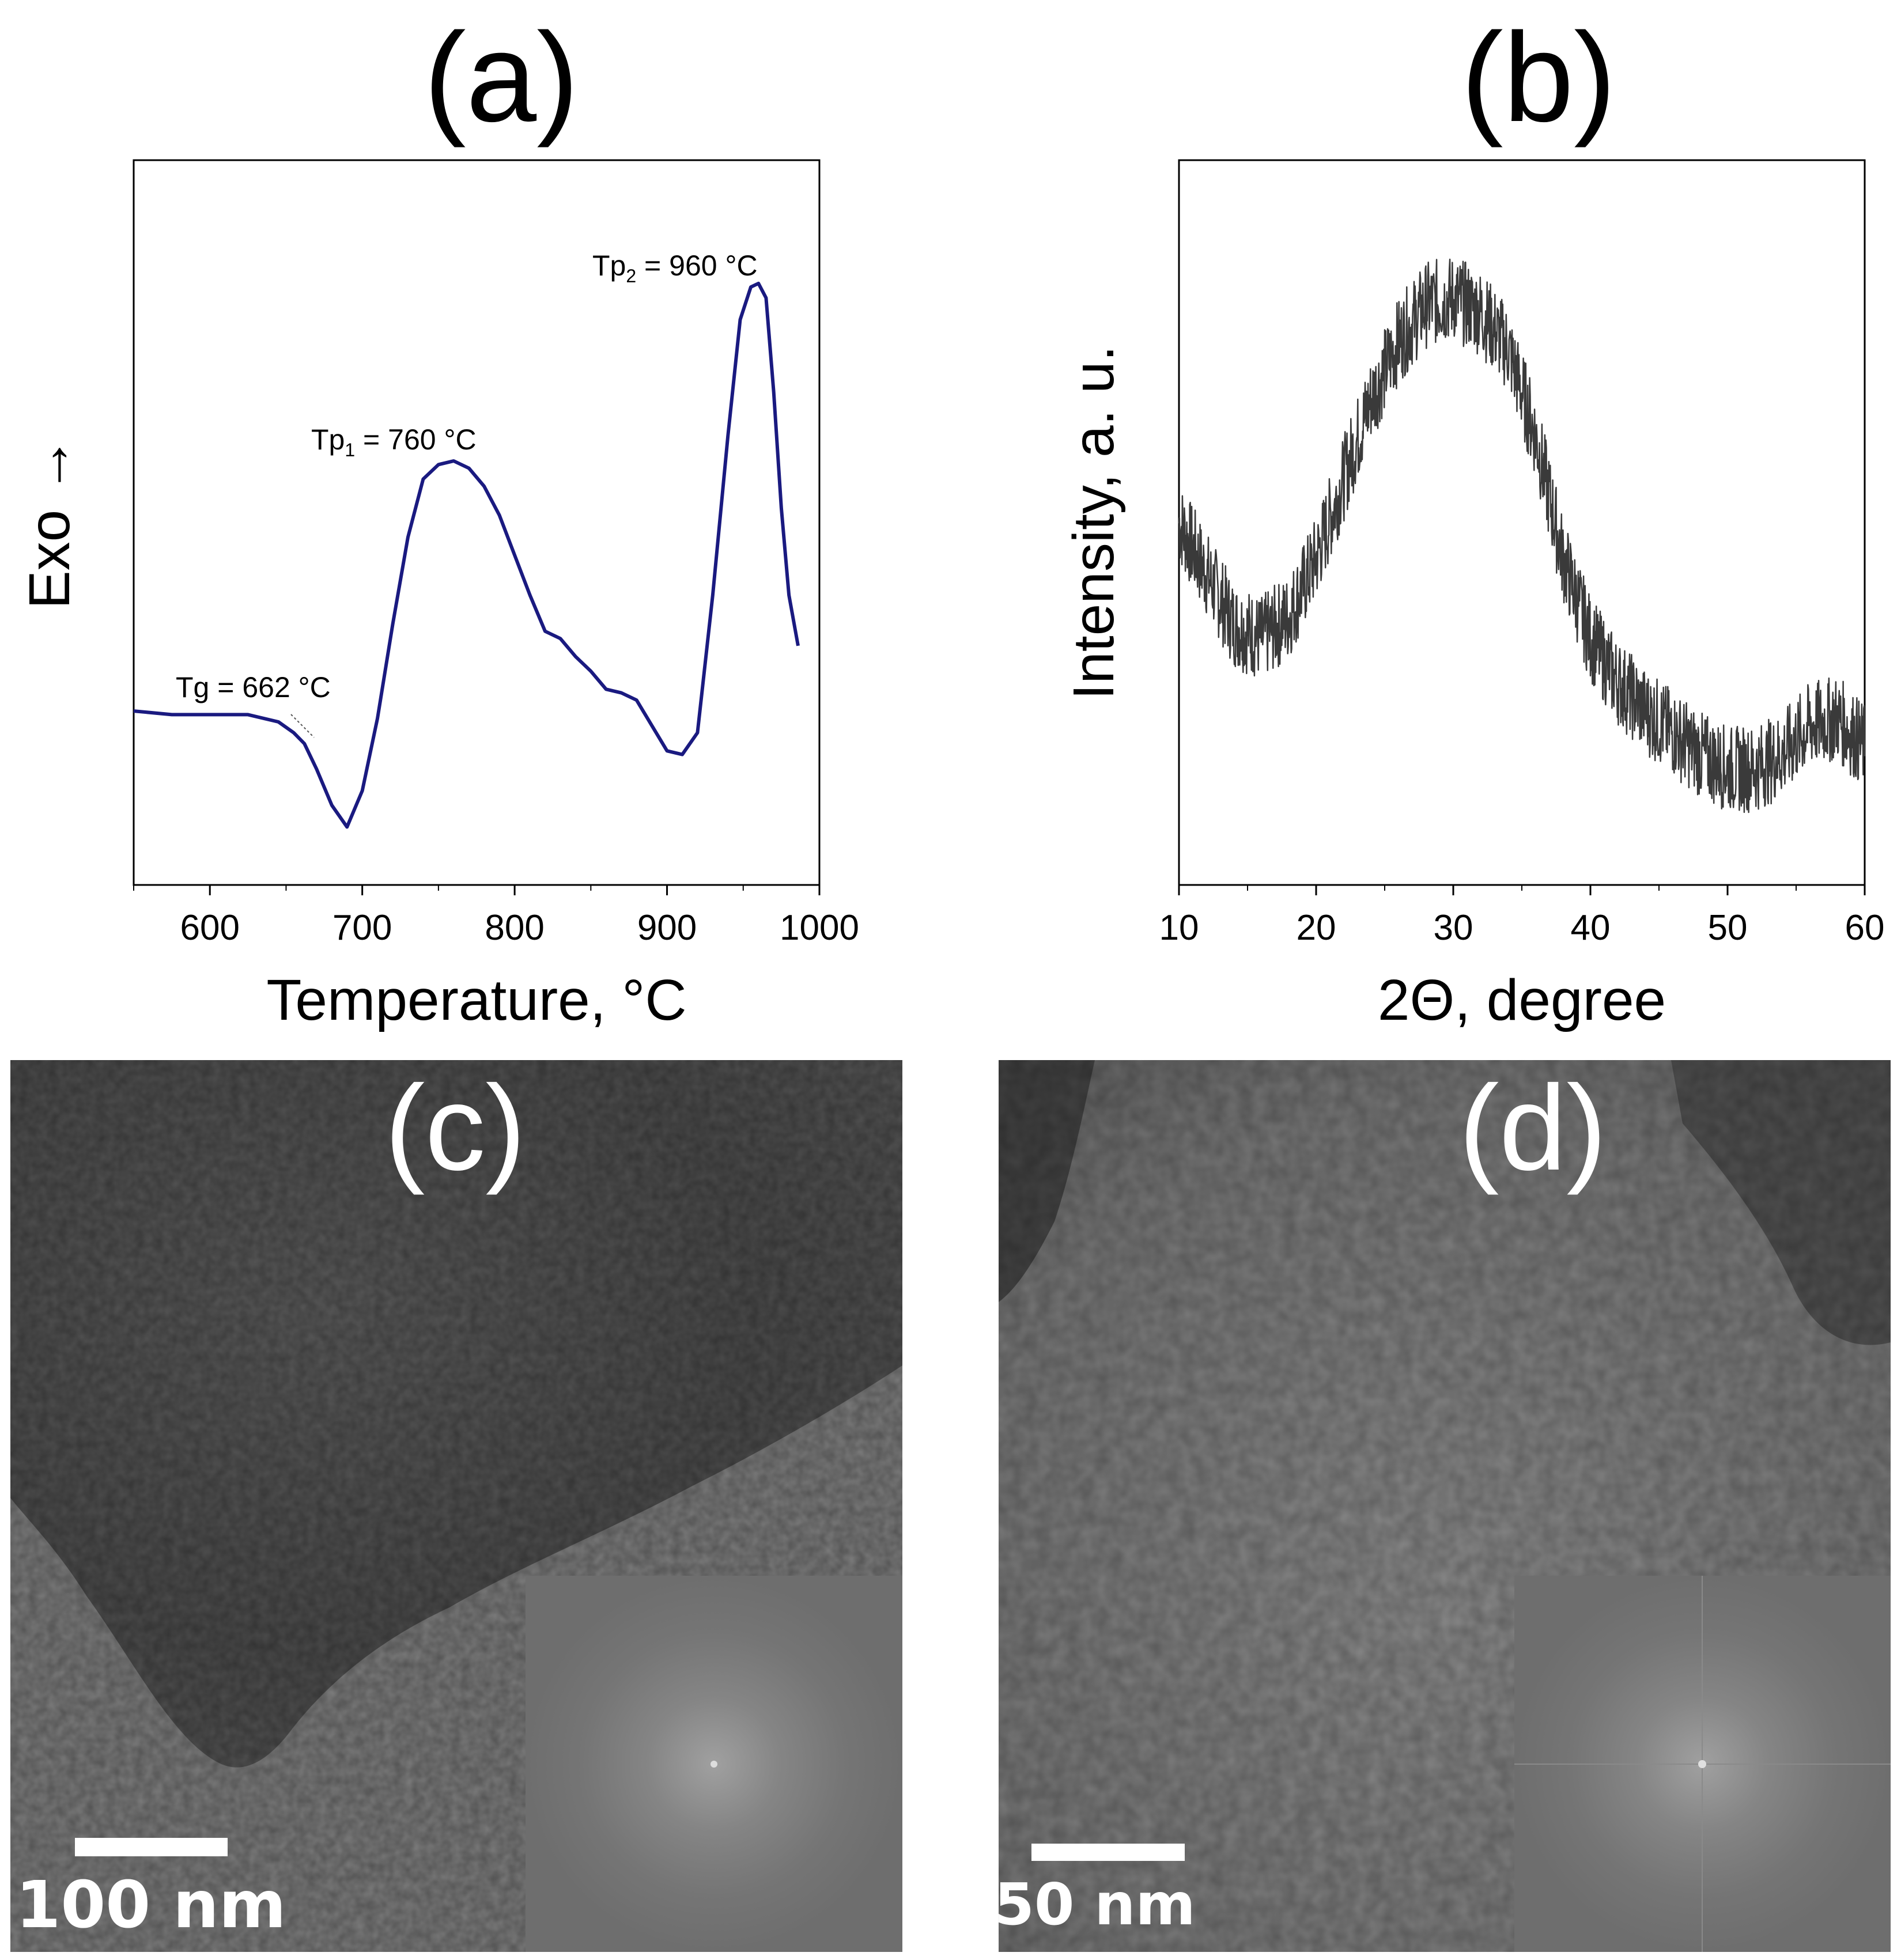 The width and height of the screenshot is (1901, 1960). I want to click on xrd-y-axis-label: Intensity, a. u., so click(1093, 522).